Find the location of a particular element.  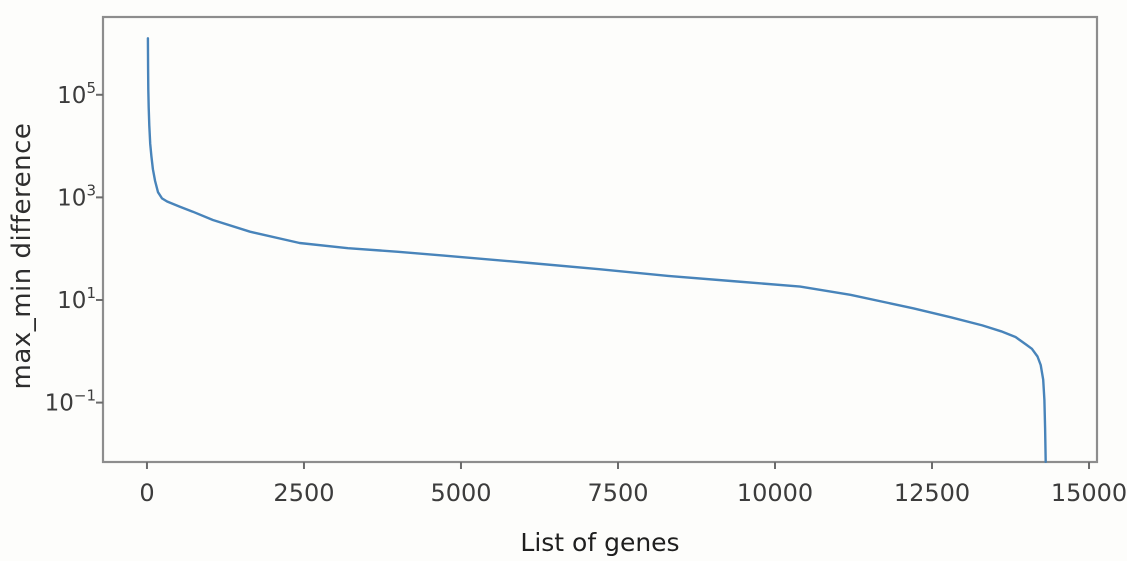

y-tick-label: 10⁻¹ is located at coordinates (70, 402).